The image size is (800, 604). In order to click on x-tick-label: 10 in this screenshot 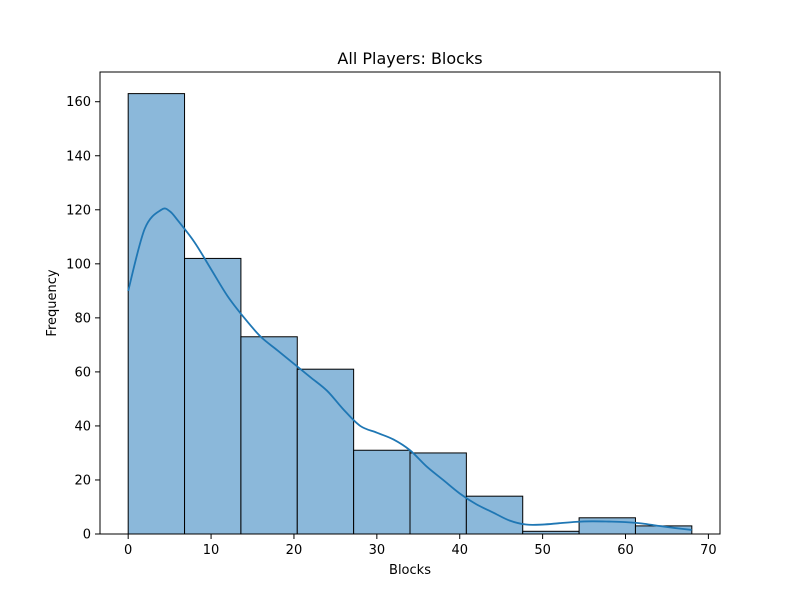, I will do `click(211, 550)`.